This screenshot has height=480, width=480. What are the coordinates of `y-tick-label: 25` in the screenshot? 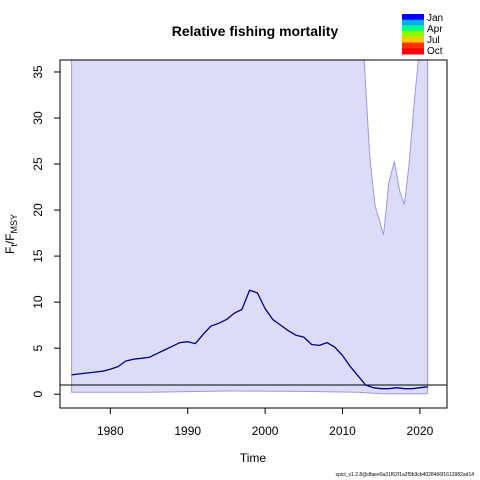 It's located at (38, 164).